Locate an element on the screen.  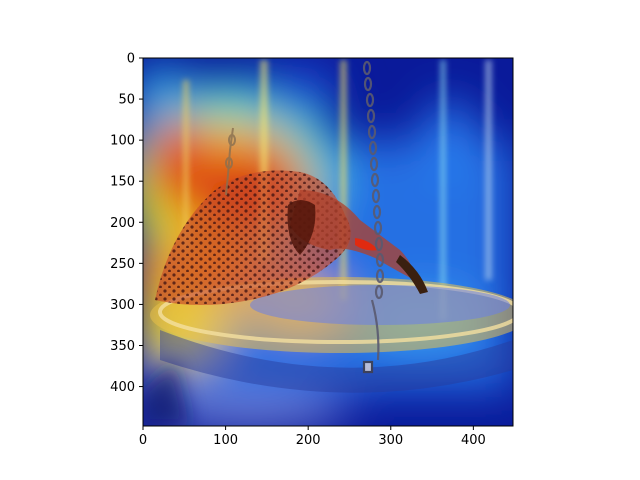
y-tick-label: 0 is located at coordinates (131, 59).